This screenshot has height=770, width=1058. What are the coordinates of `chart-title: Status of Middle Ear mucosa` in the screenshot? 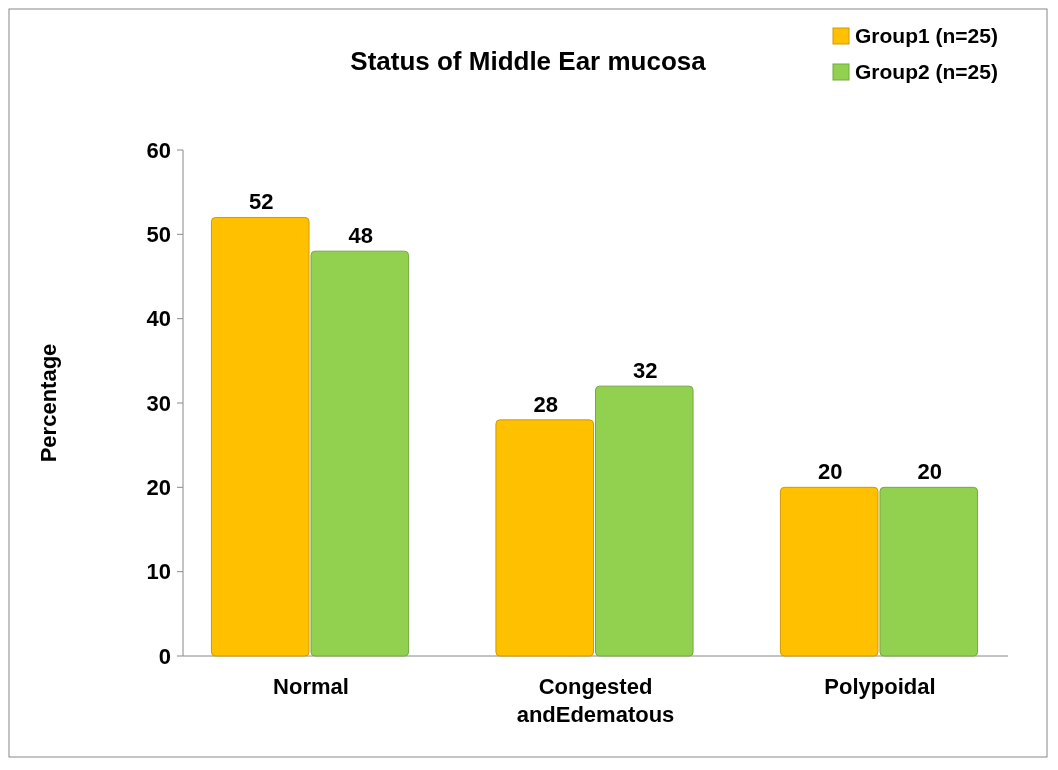 It's located at (528, 61).